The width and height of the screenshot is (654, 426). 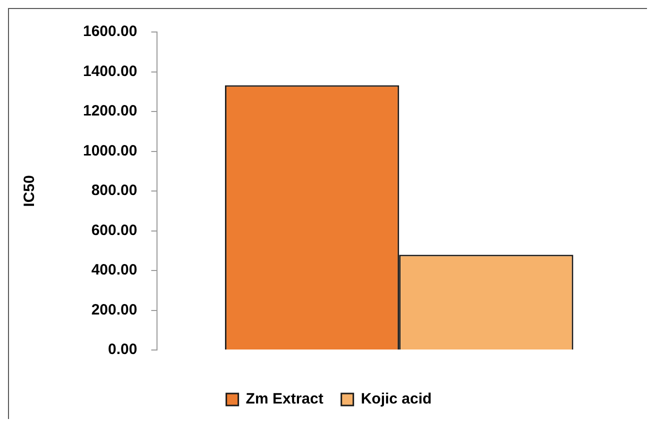 I want to click on legend-label: Kojic acid, so click(x=396, y=399).